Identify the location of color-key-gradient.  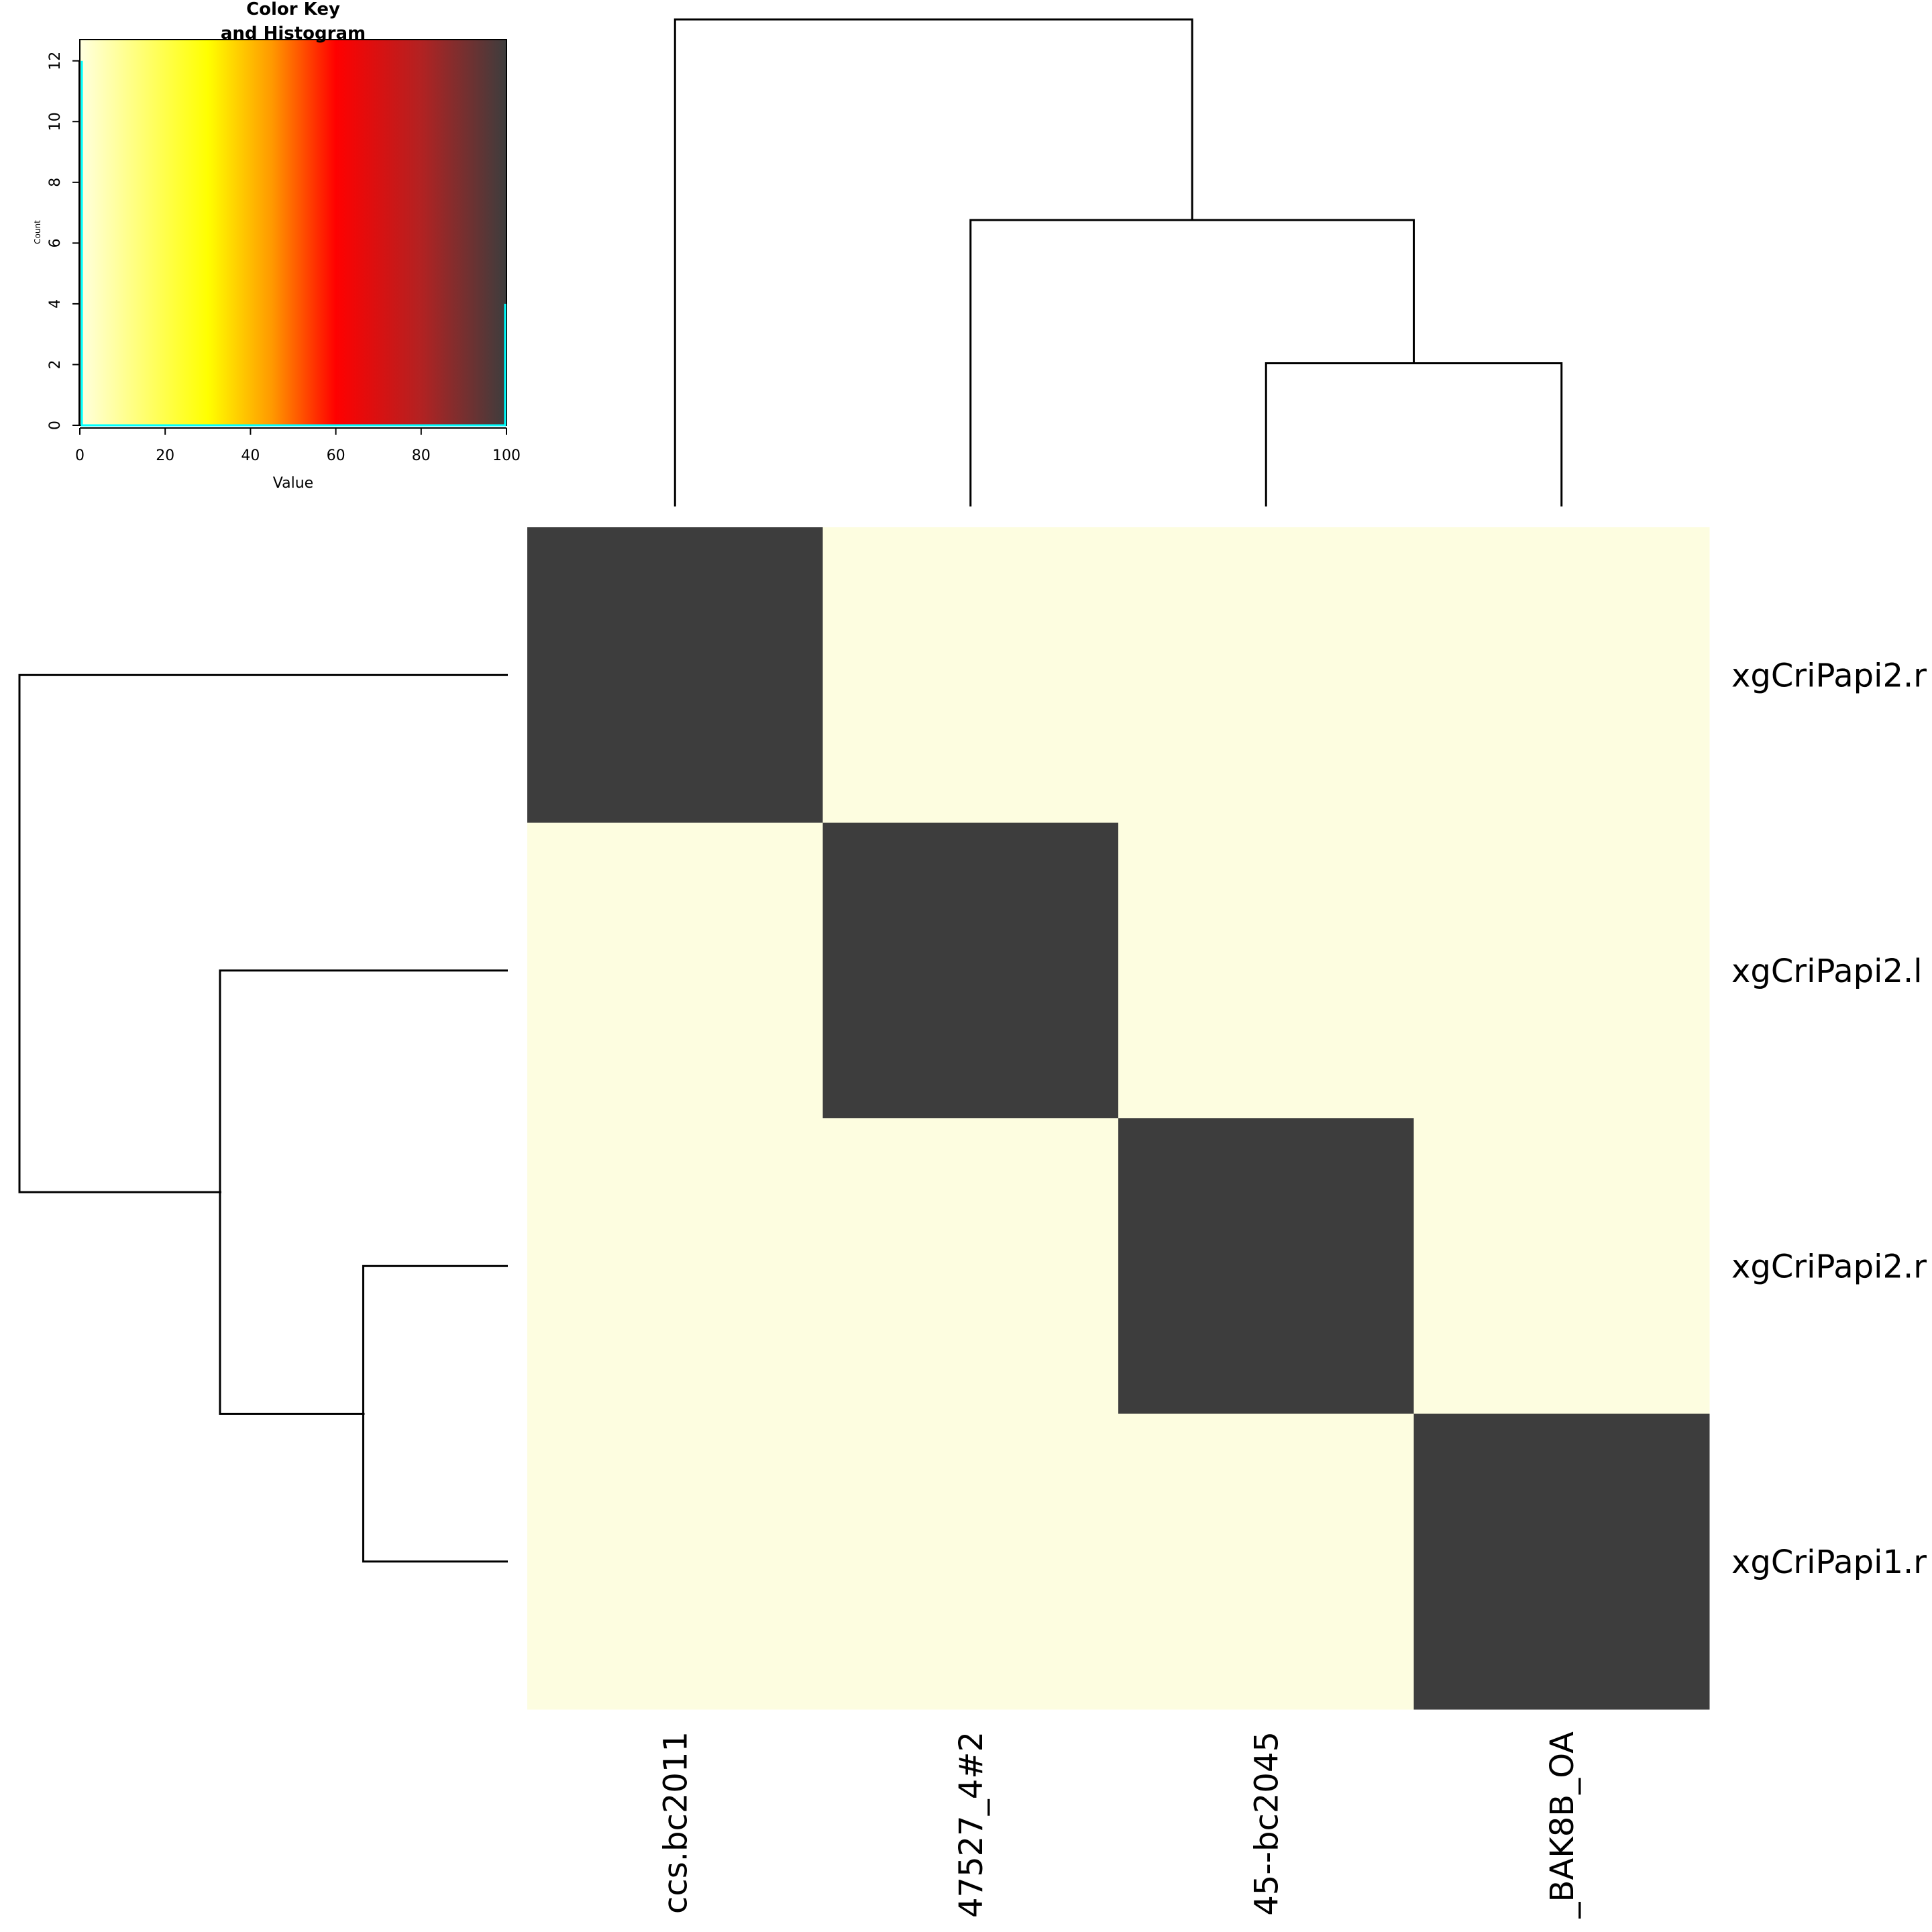
(293, 232).